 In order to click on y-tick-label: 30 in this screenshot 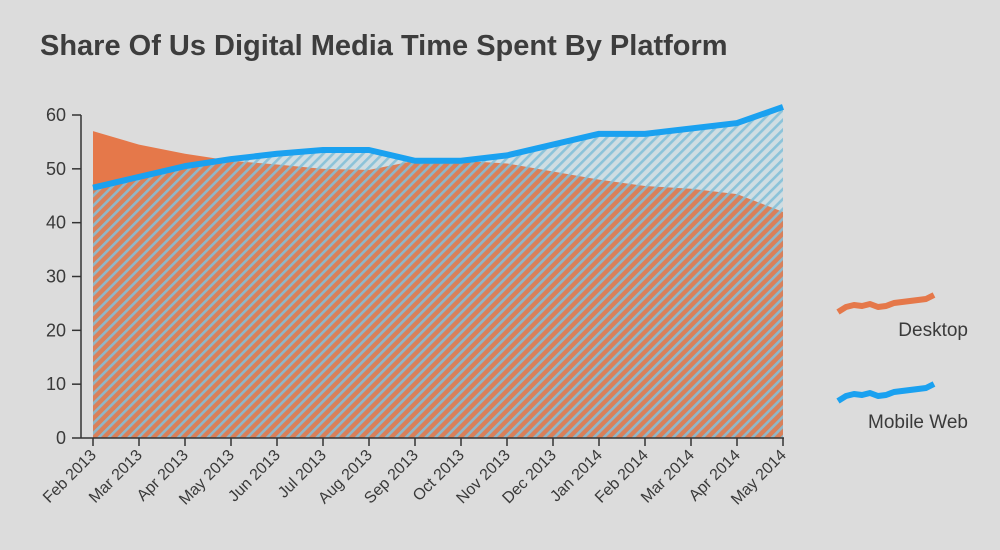, I will do `click(56, 277)`.